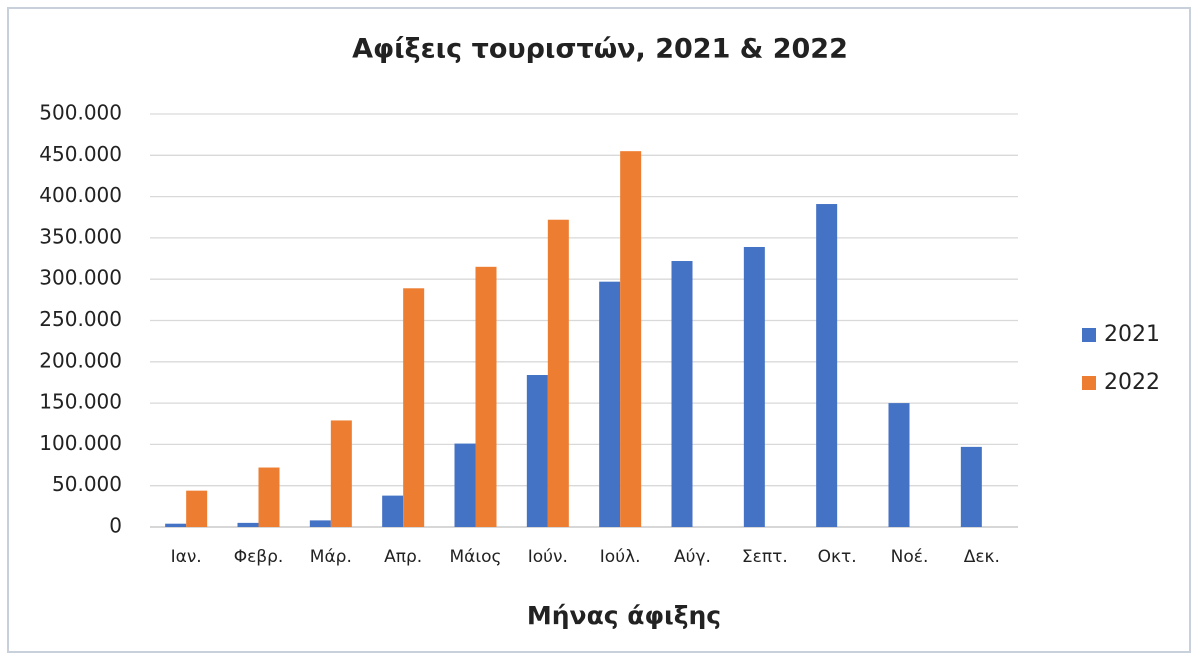  I want to click on x-tick-label: Ιούν., so click(548, 557).